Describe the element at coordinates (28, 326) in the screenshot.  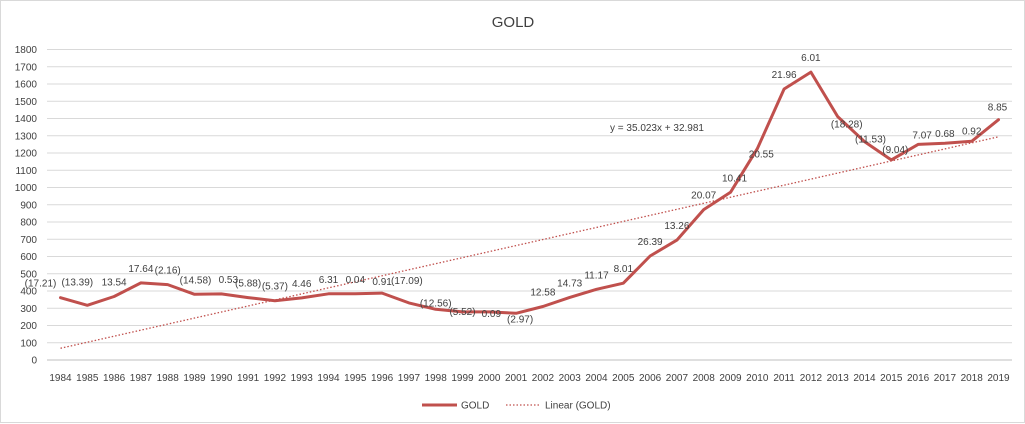
I see `y-tick-label-200: 200` at that location.